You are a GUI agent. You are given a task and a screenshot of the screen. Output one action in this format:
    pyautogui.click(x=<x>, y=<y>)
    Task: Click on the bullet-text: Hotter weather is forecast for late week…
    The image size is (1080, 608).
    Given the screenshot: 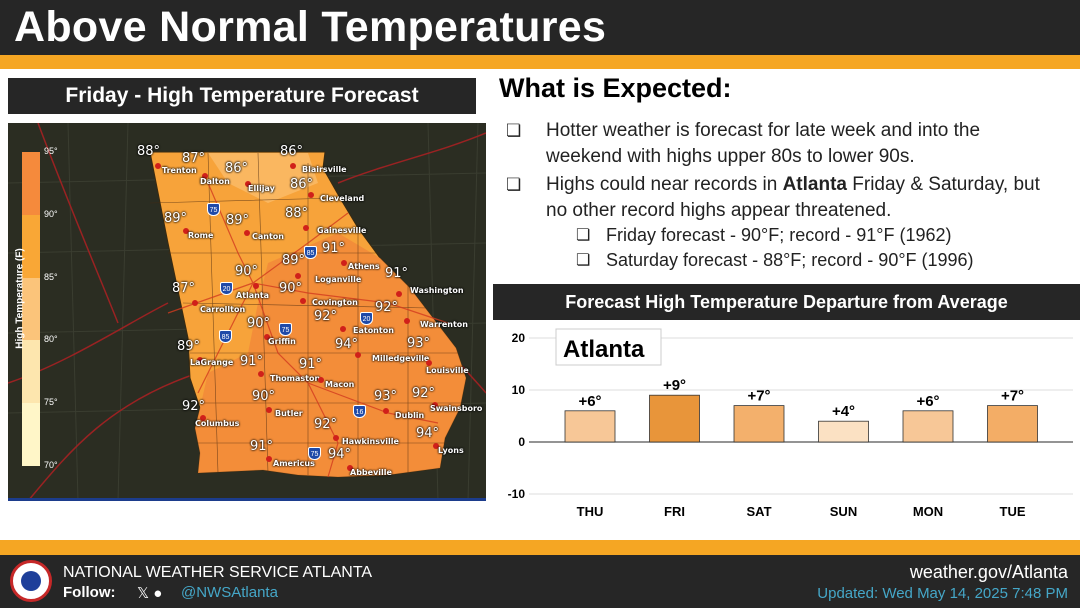 What is the action you would take?
    pyautogui.click(x=763, y=143)
    